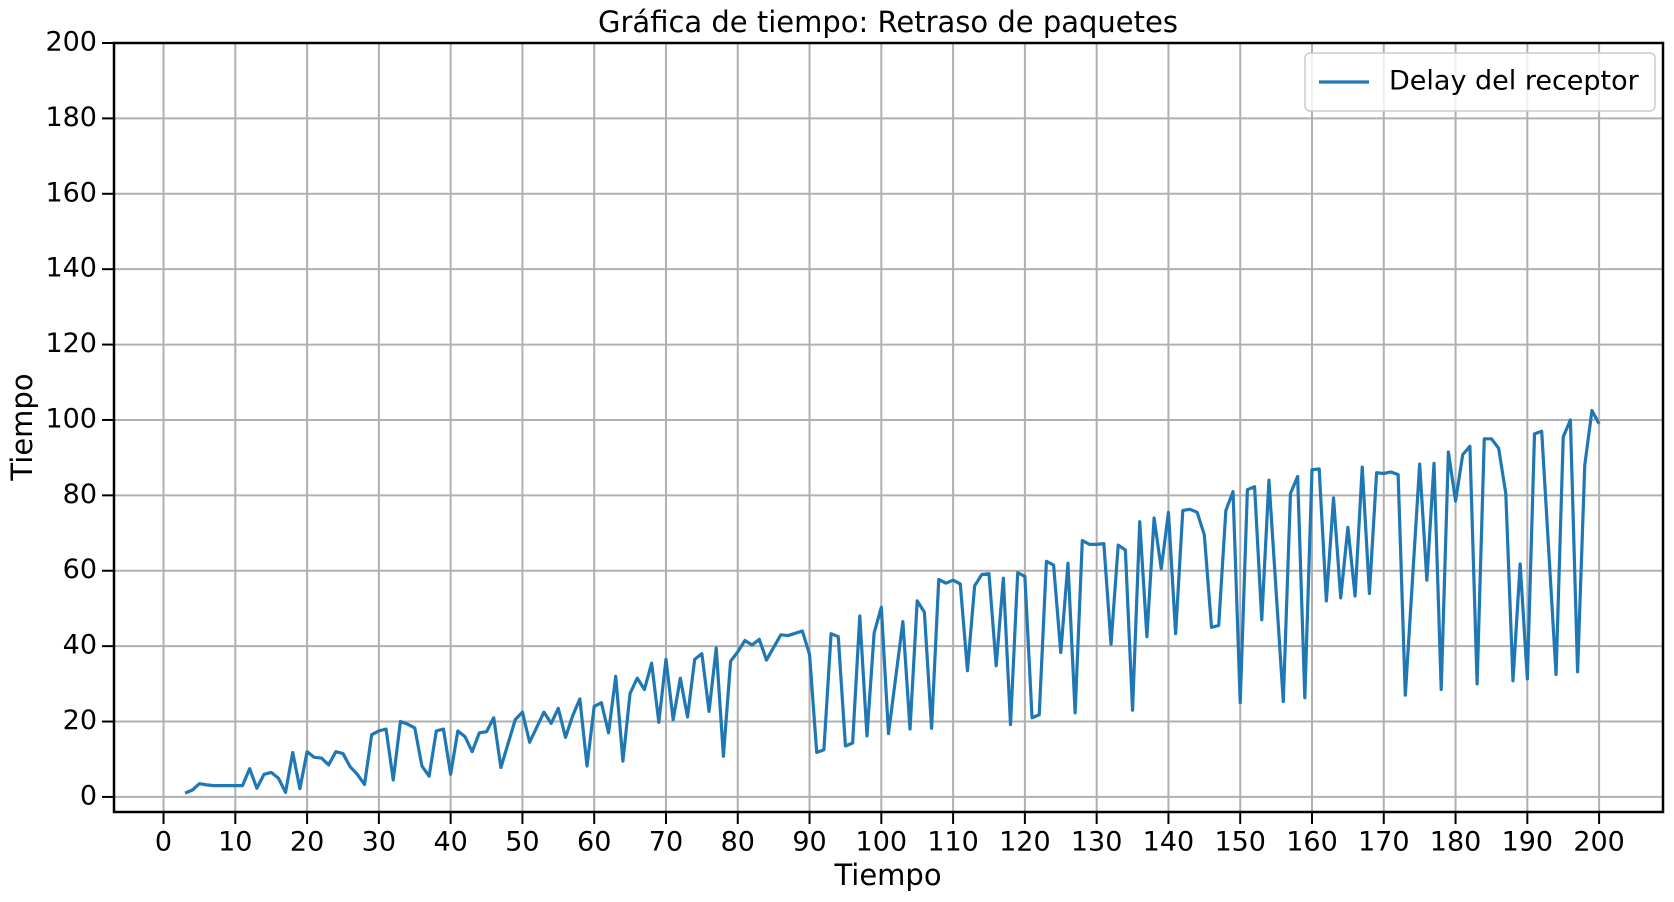 The image size is (1674, 902). I want to click on x-tick-label: 200, so click(1599, 842).